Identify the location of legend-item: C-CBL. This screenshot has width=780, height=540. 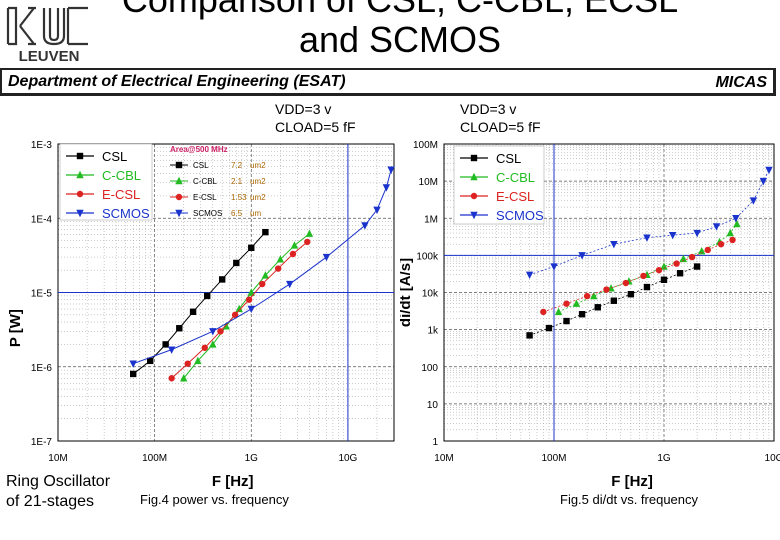
(497, 177).